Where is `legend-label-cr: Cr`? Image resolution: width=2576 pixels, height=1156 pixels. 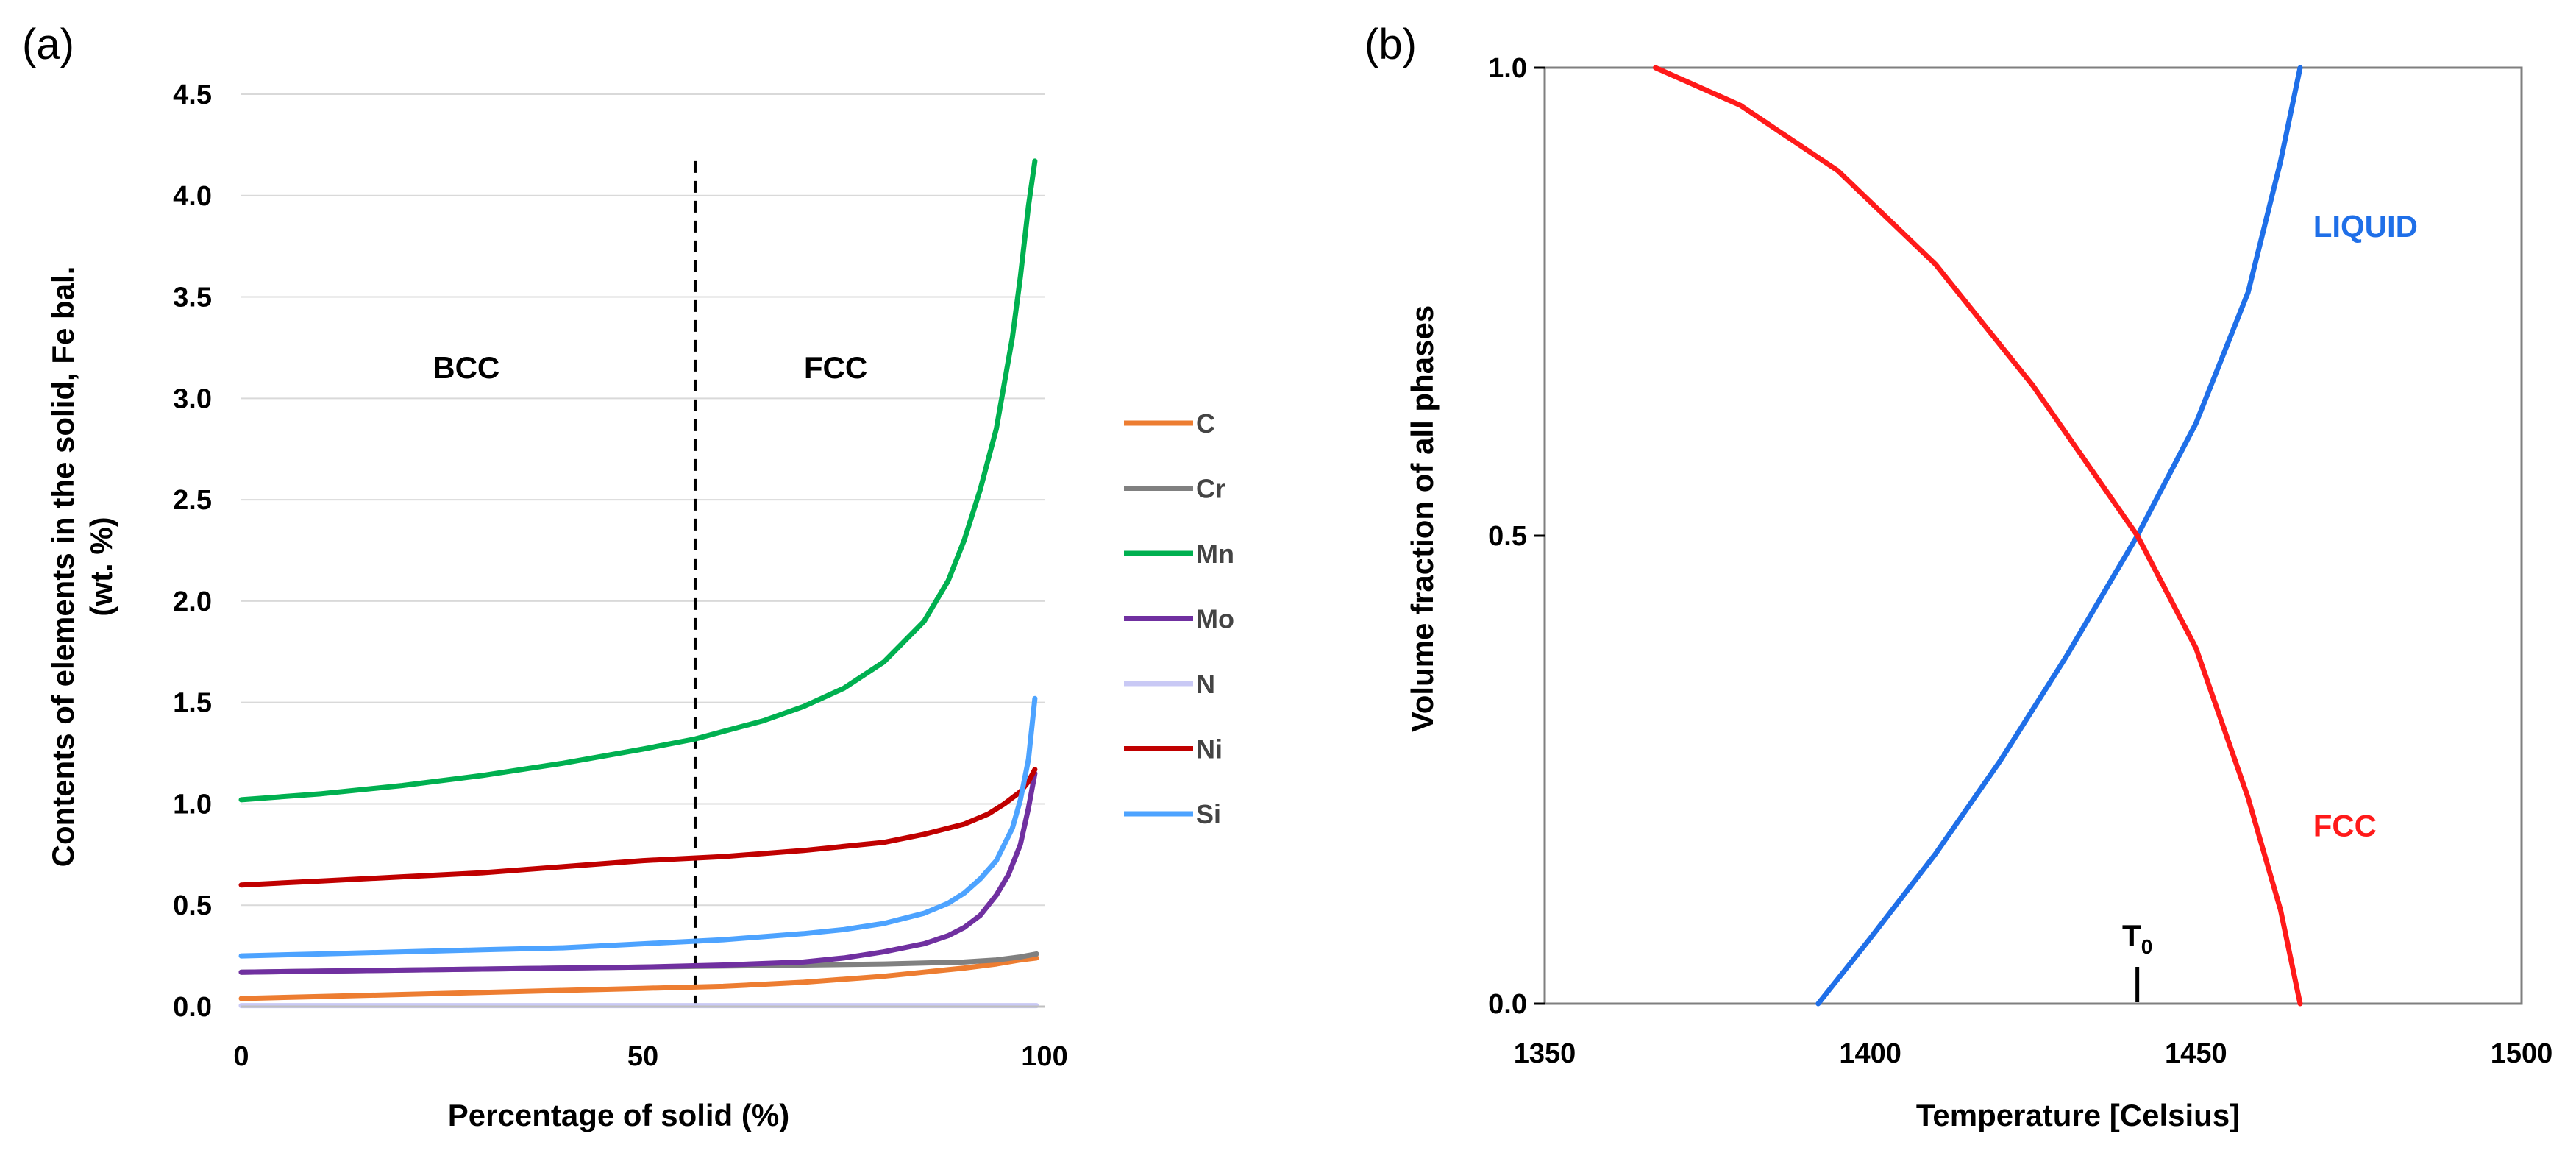
legend-label-cr: Cr is located at coordinates (1210, 489).